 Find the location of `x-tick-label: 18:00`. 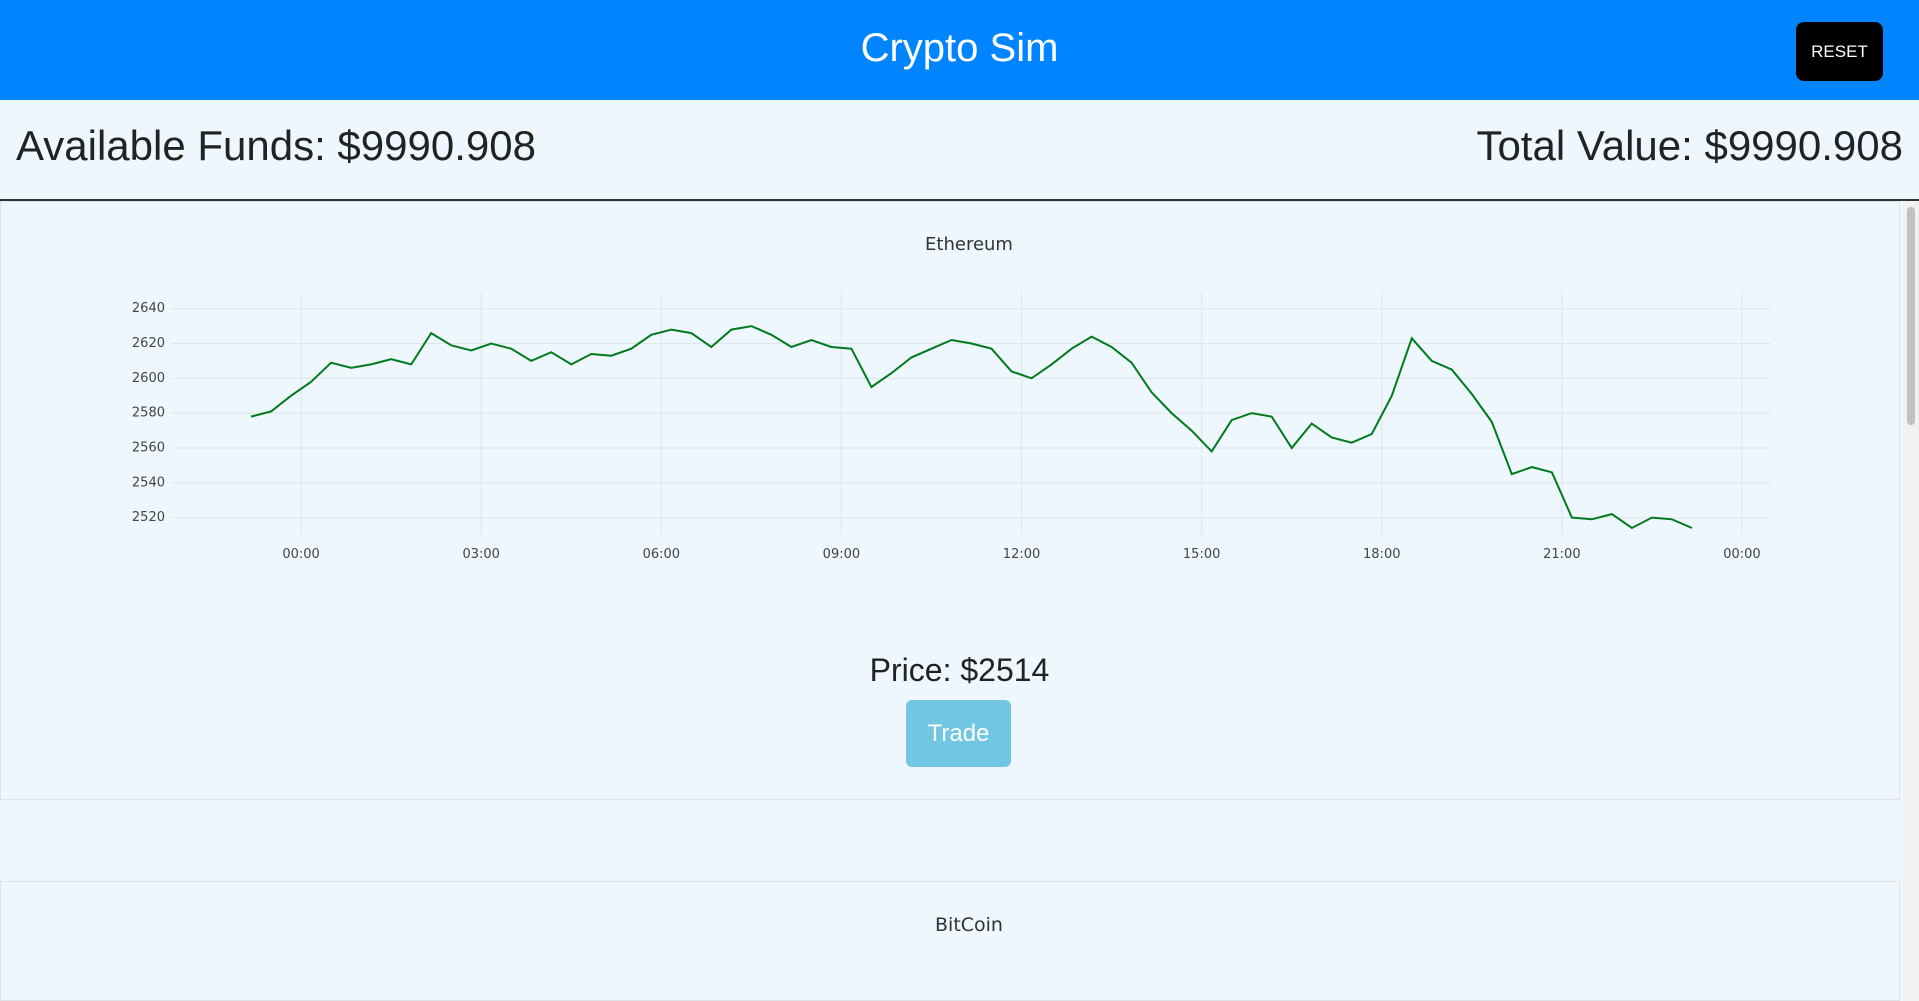

x-tick-label: 18:00 is located at coordinates (1381, 554).